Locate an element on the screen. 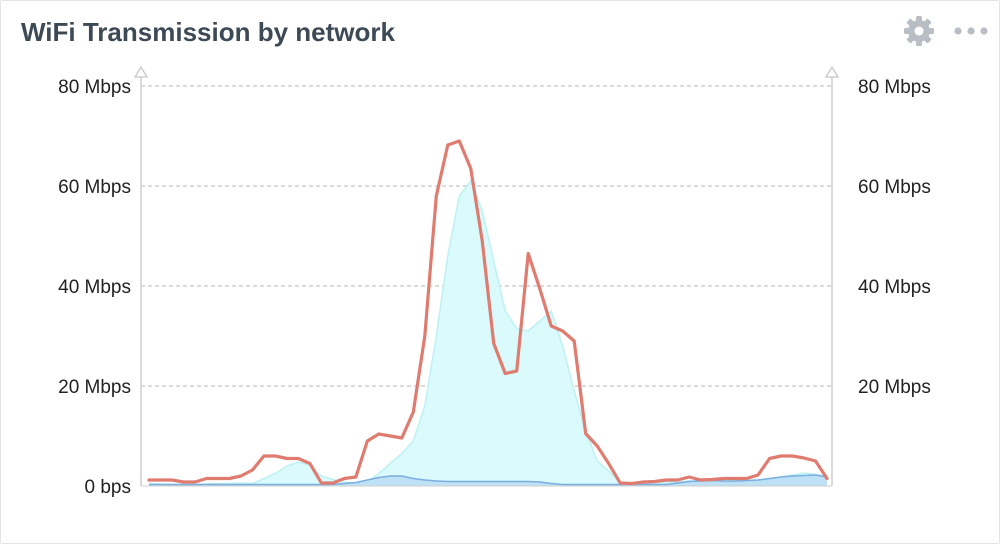 Image resolution: width=1002 pixels, height=548 pixels. more-dots-icon is located at coordinates (971, 31).